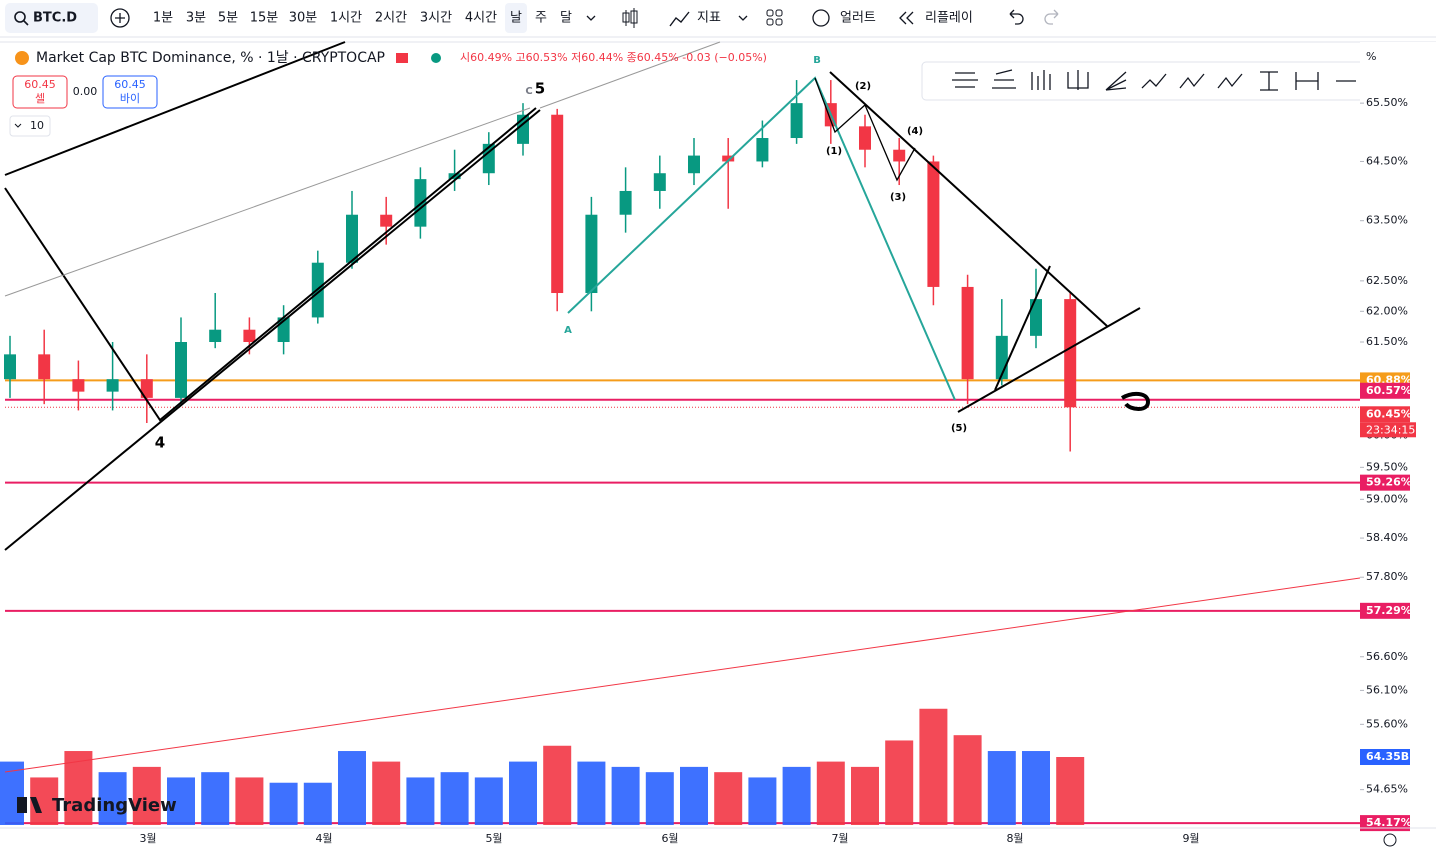 Image resolution: width=1436 pixels, height=854 pixels. Describe the element at coordinates (528, 91) in the screenshot. I see `wave-label: C` at that location.